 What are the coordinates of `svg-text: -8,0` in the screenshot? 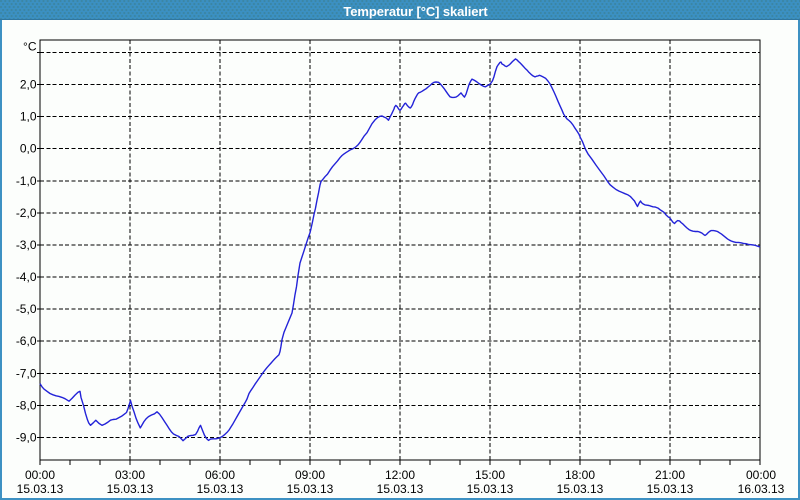 It's located at (26, 405).